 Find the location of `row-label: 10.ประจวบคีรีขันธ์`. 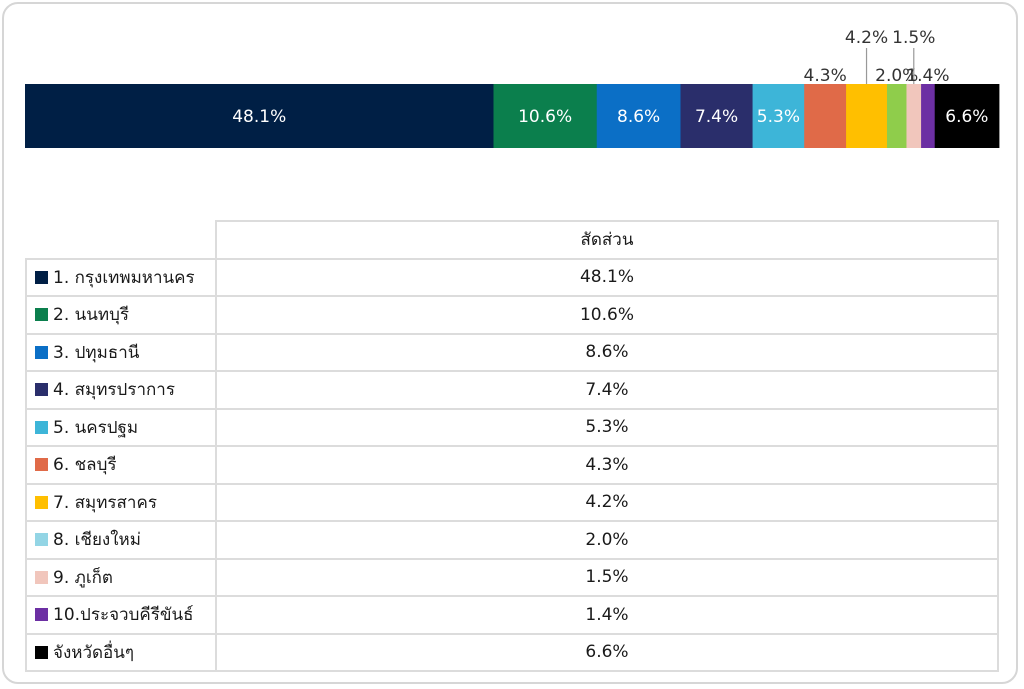

row-label: 10.ประจวบคีรีขันธ์ is located at coordinates (123, 615).